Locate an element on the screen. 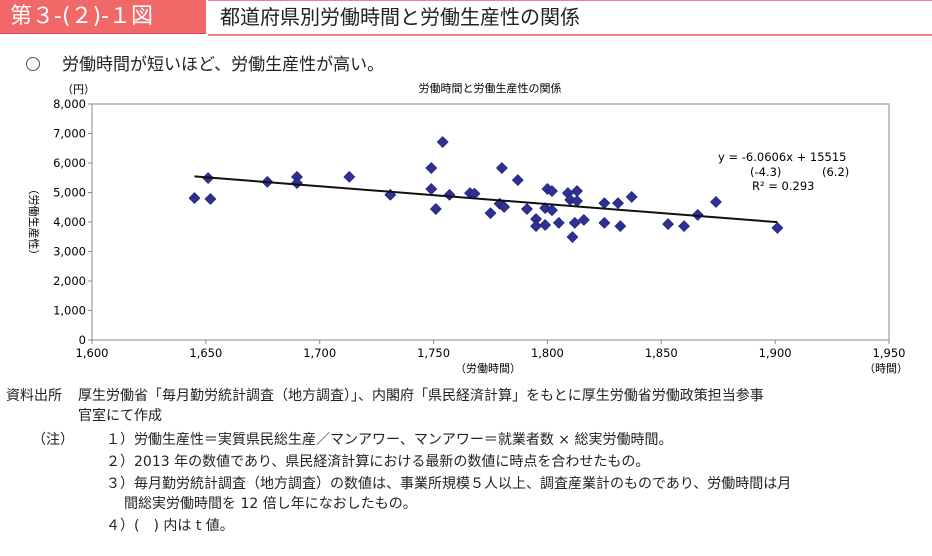 The image size is (932, 556). y-tick-label: 2,000 is located at coordinates (69, 281).